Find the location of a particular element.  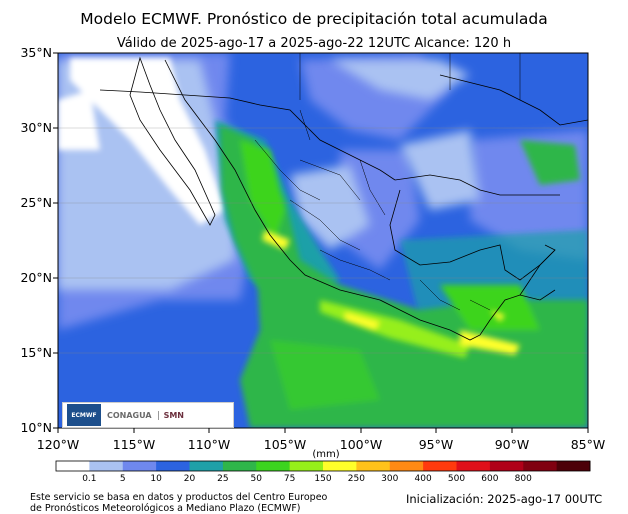

colorbar-label: 10 is located at coordinates (156, 479).